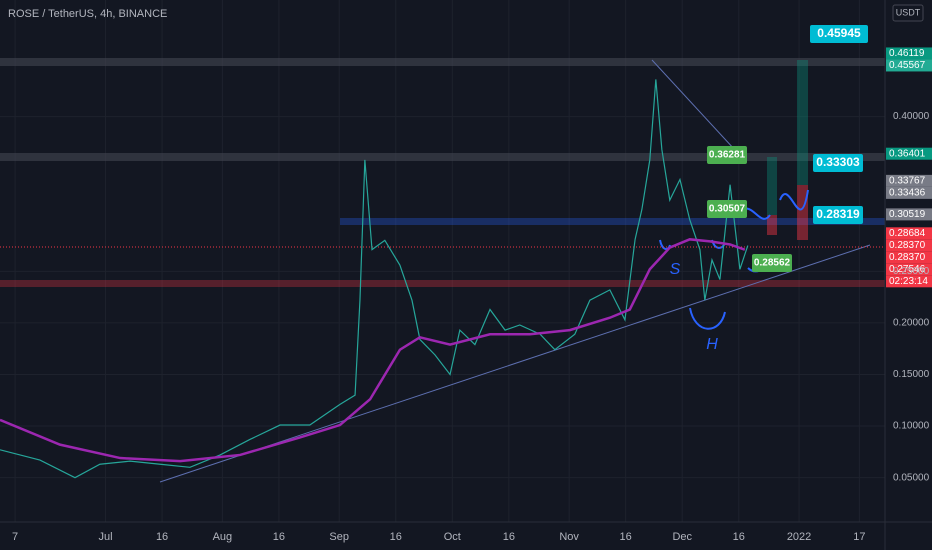  Describe the element at coordinates (911, 477) in the screenshot. I see `y-tick-label: 0.05000` at that location.